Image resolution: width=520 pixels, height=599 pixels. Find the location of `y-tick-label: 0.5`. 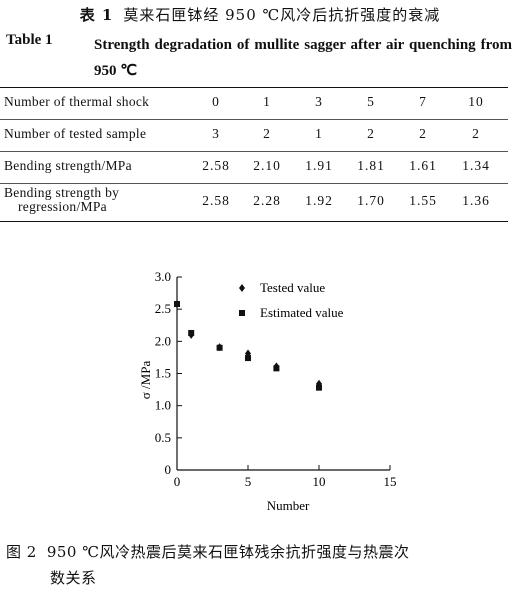

y-tick-label: 0.5 is located at coordinates (163, 437).